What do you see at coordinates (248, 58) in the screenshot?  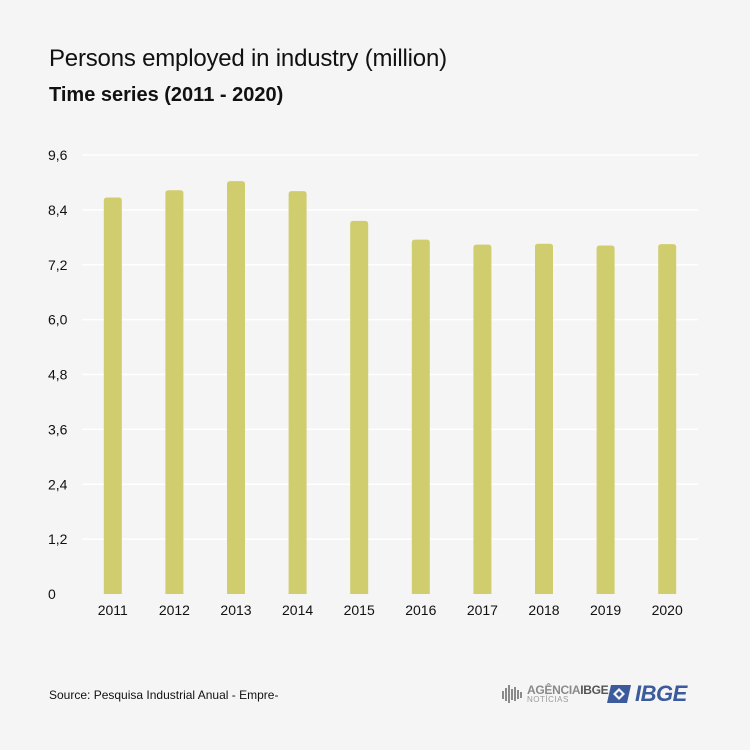 I see `chart-title: Persons employed in industry (million)` at bounding box center [248, 58].